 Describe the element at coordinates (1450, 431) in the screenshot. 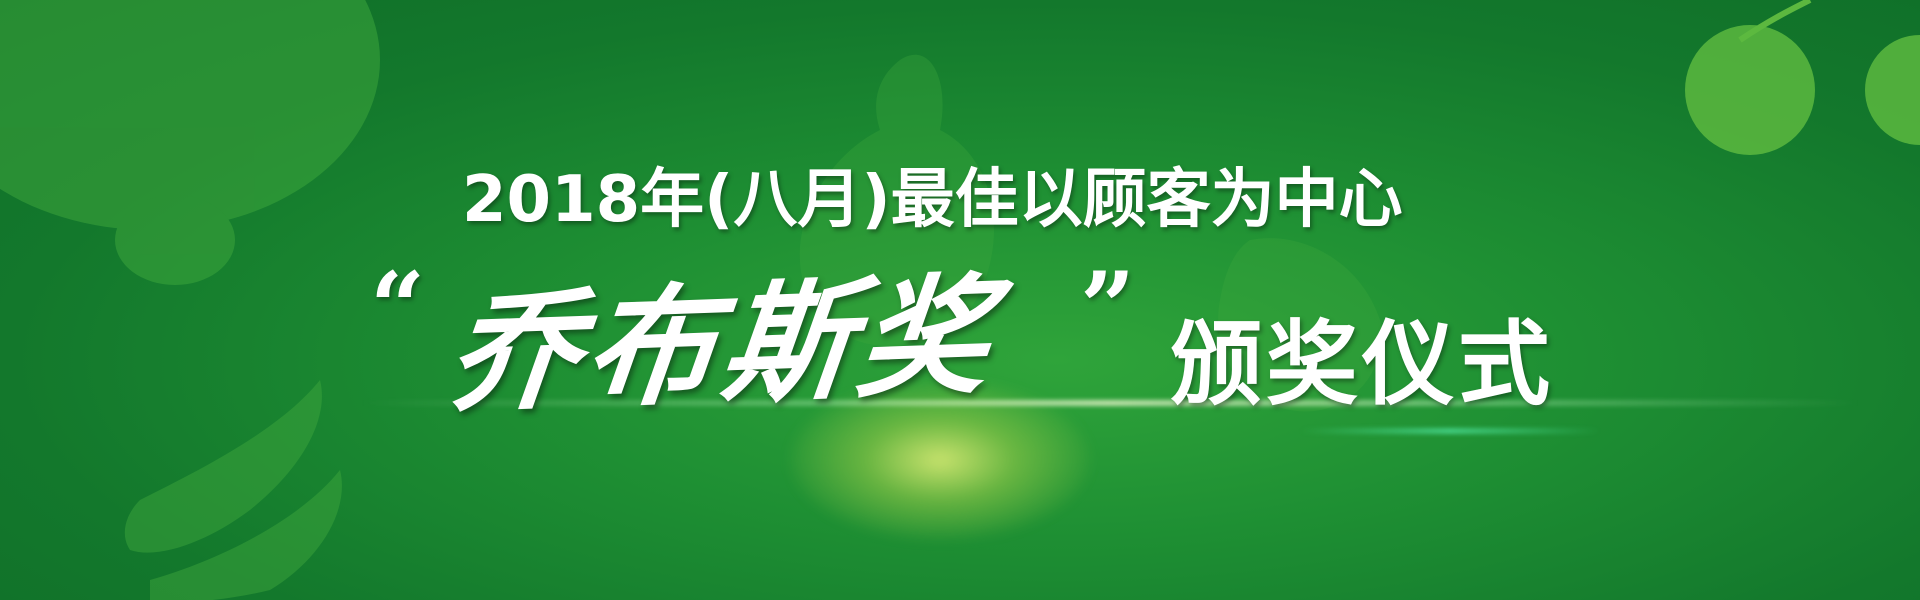

I see `light-streak-accent` at that location.